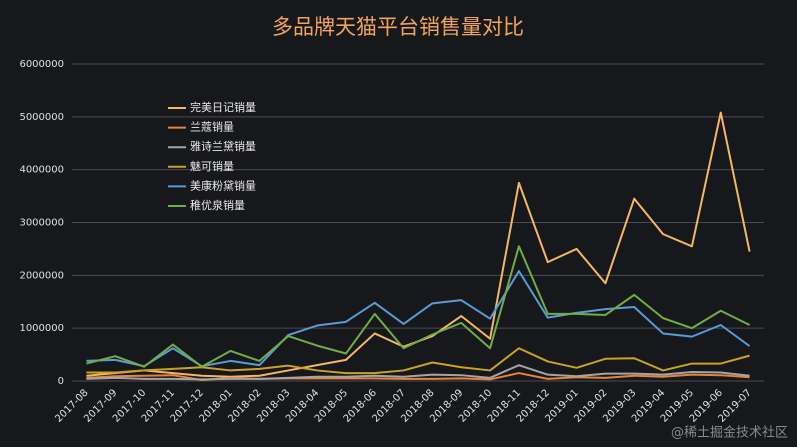  I want to click on legend-label: 魅可销量, so click(212, 166).